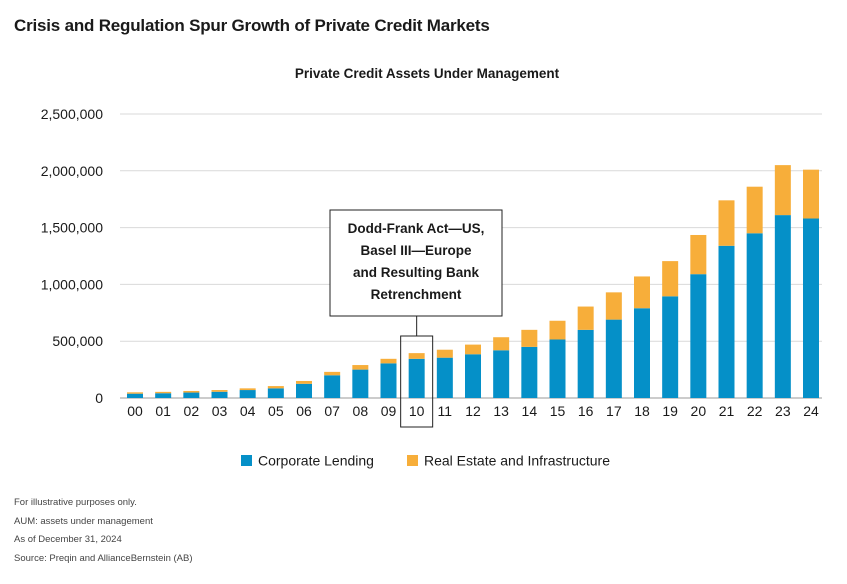 This screenshot has width=847, height=584. What do you see at coordinates (192, 411) in the screenshot?
I see `x-tick-label: 02` at bounding box center [192, 411].